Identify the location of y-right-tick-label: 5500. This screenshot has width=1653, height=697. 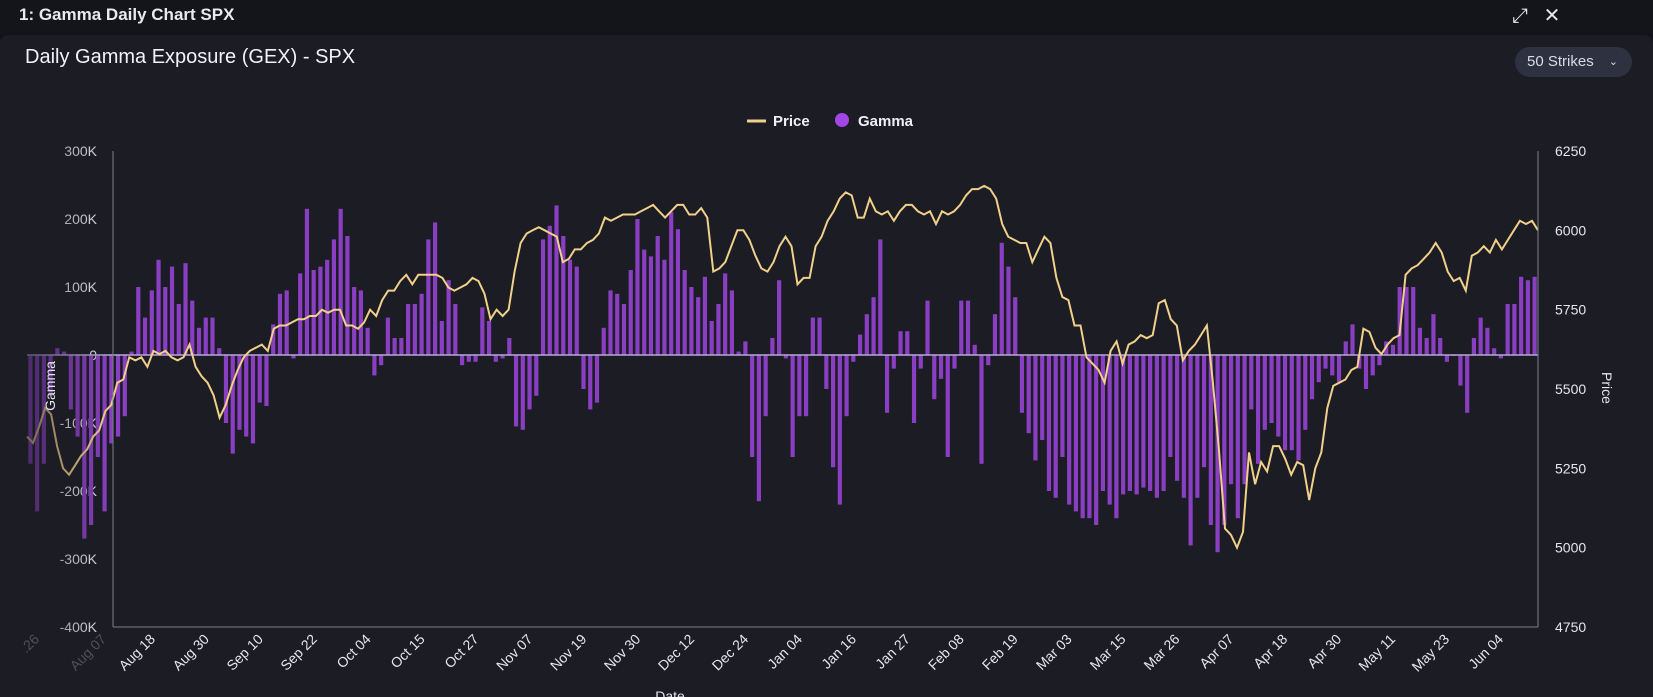
(1570, 389).